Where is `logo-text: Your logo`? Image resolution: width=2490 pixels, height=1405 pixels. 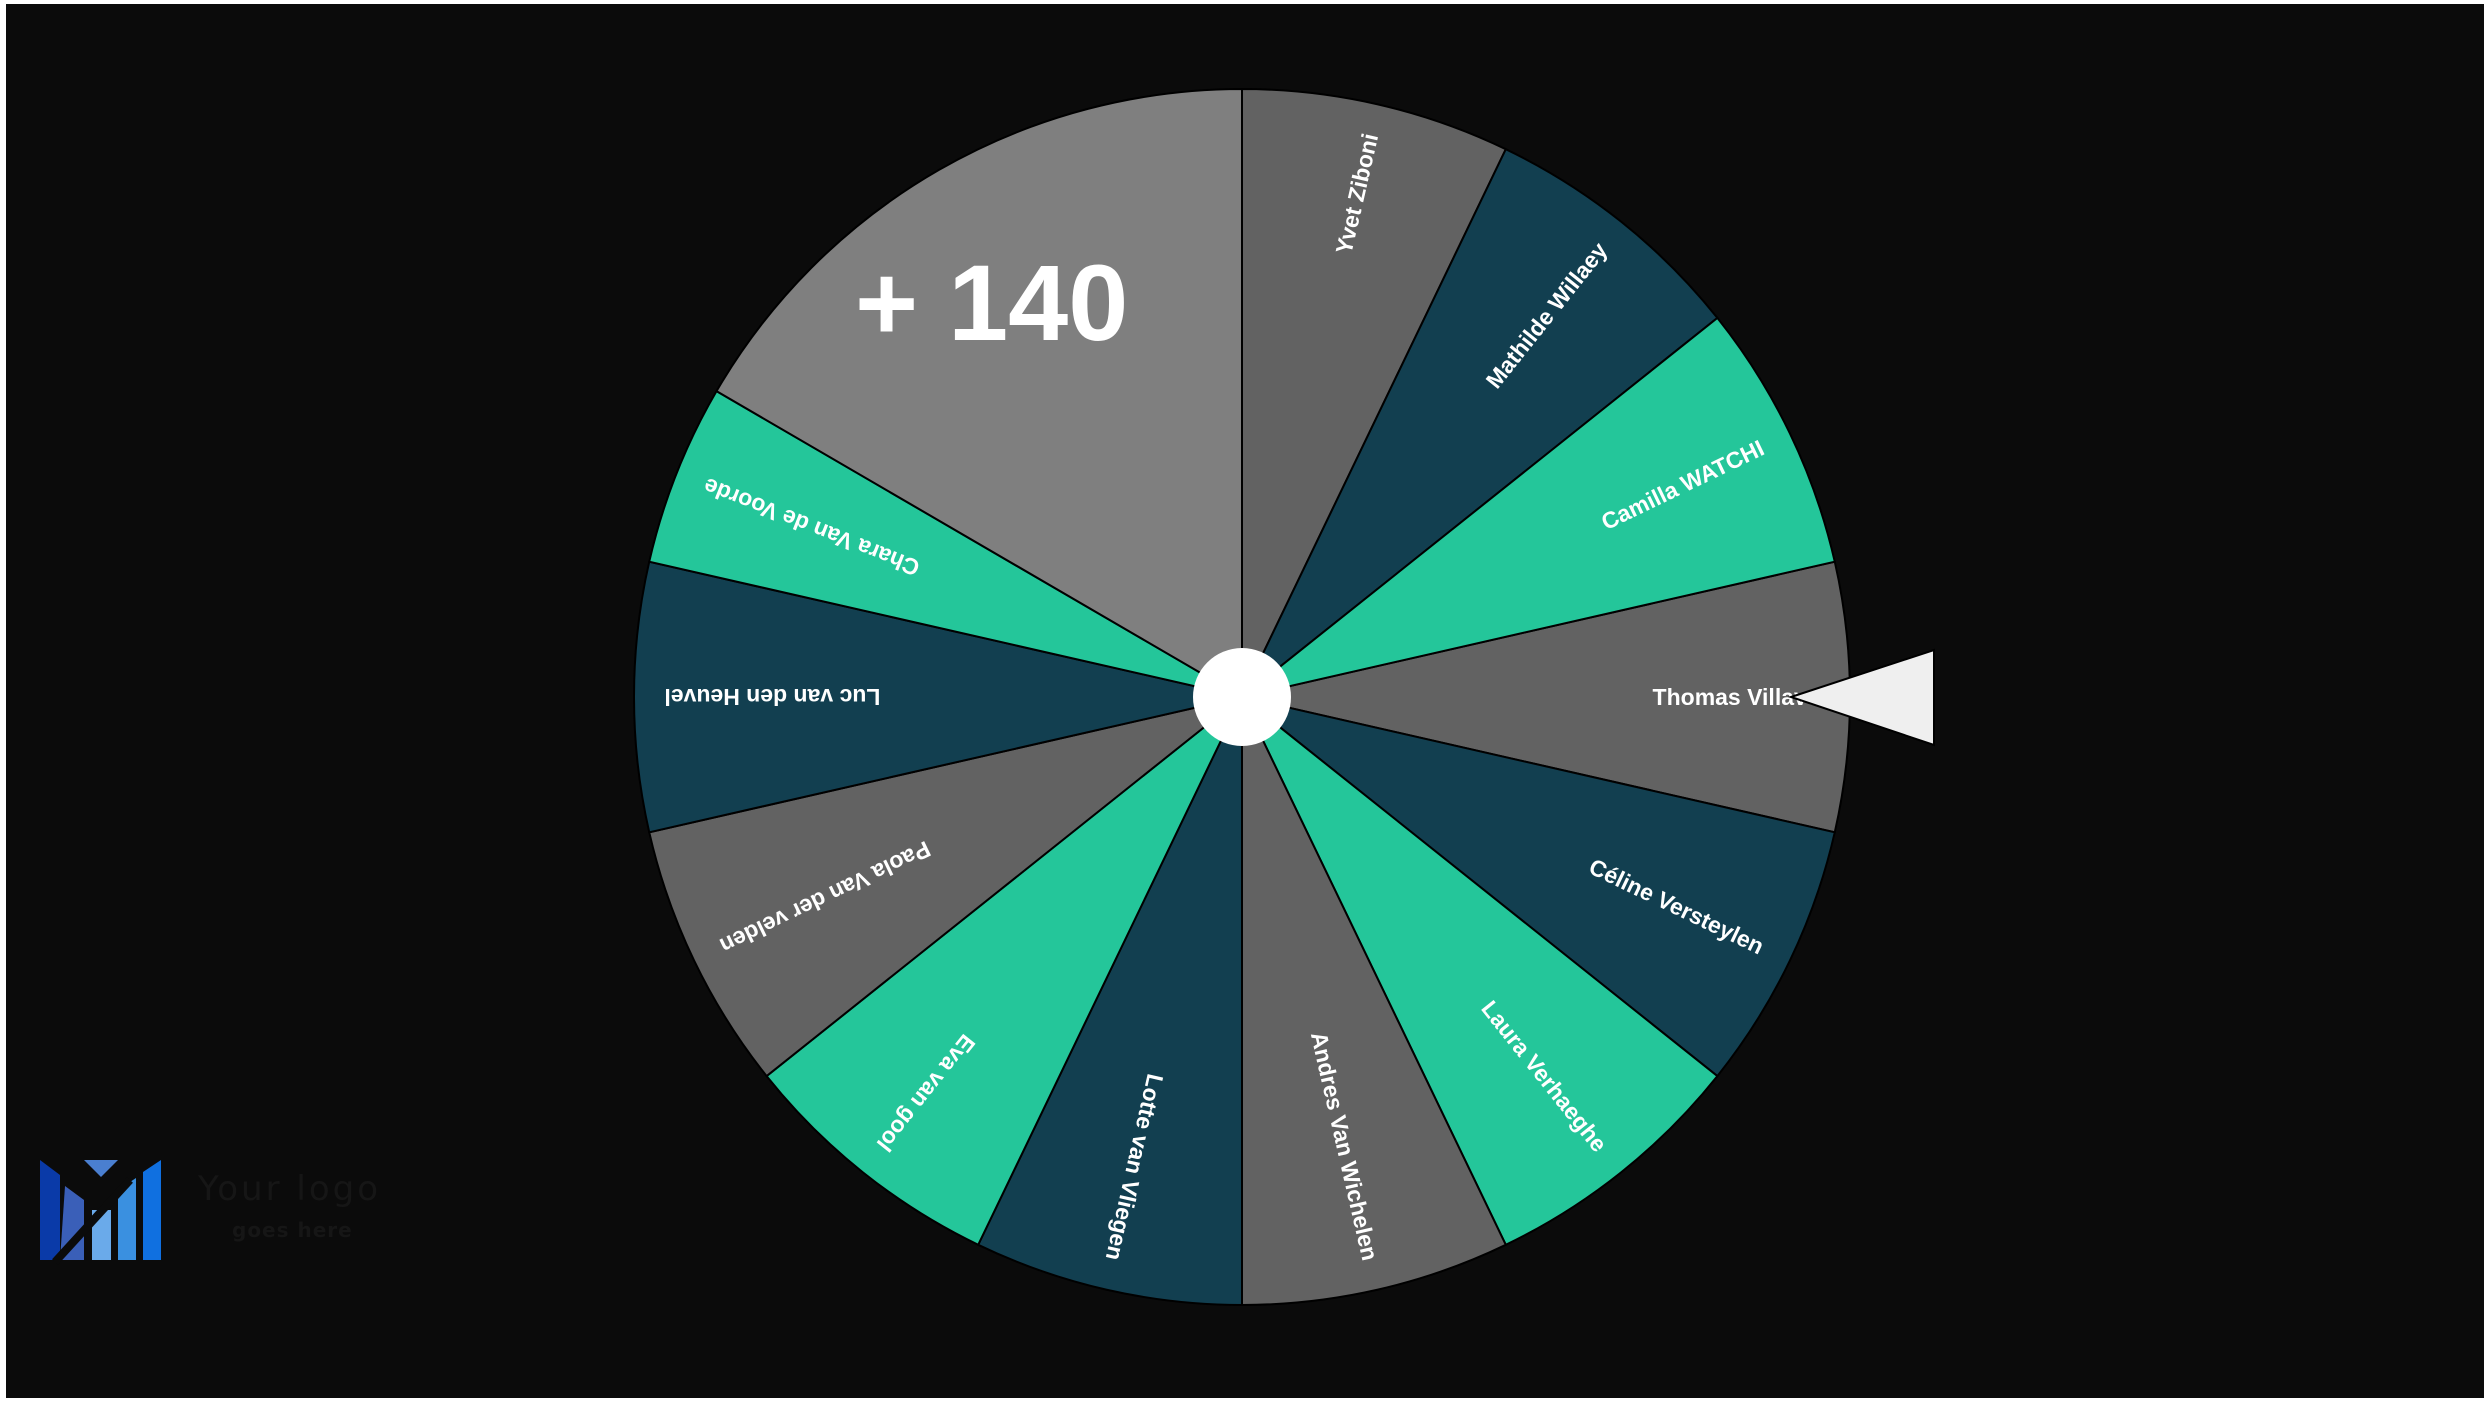
logo-text: Your logo is located at coordinates (289, 1189).